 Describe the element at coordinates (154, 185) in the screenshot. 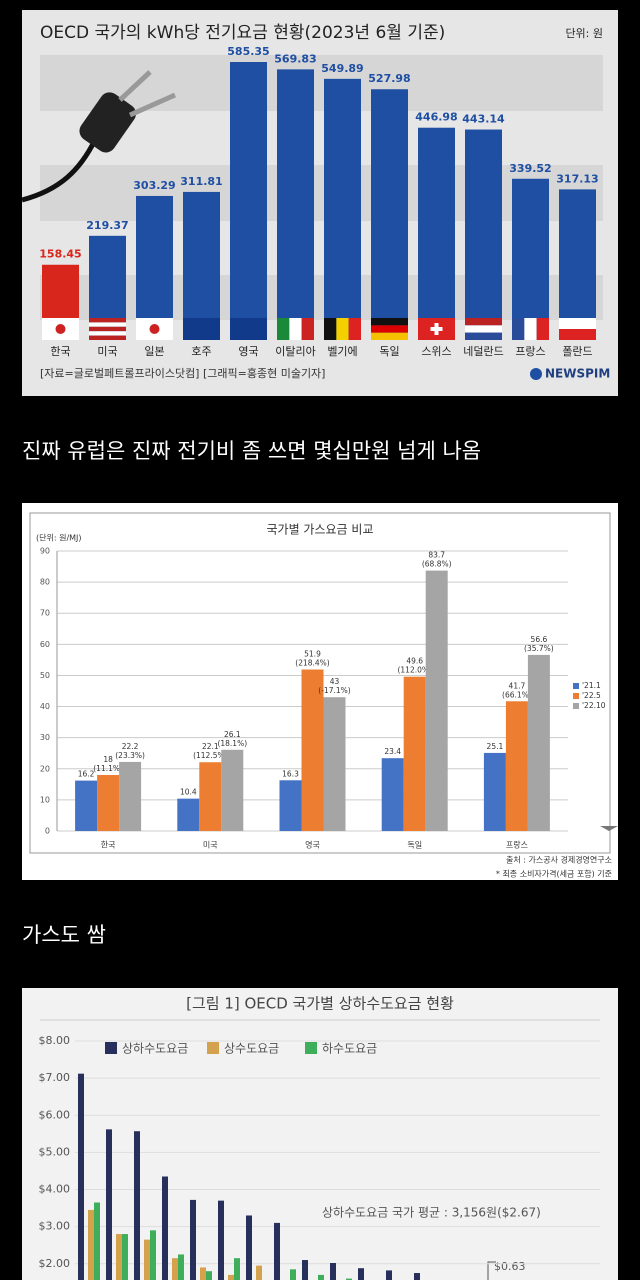

I see `value-label: 303.29` at that location.